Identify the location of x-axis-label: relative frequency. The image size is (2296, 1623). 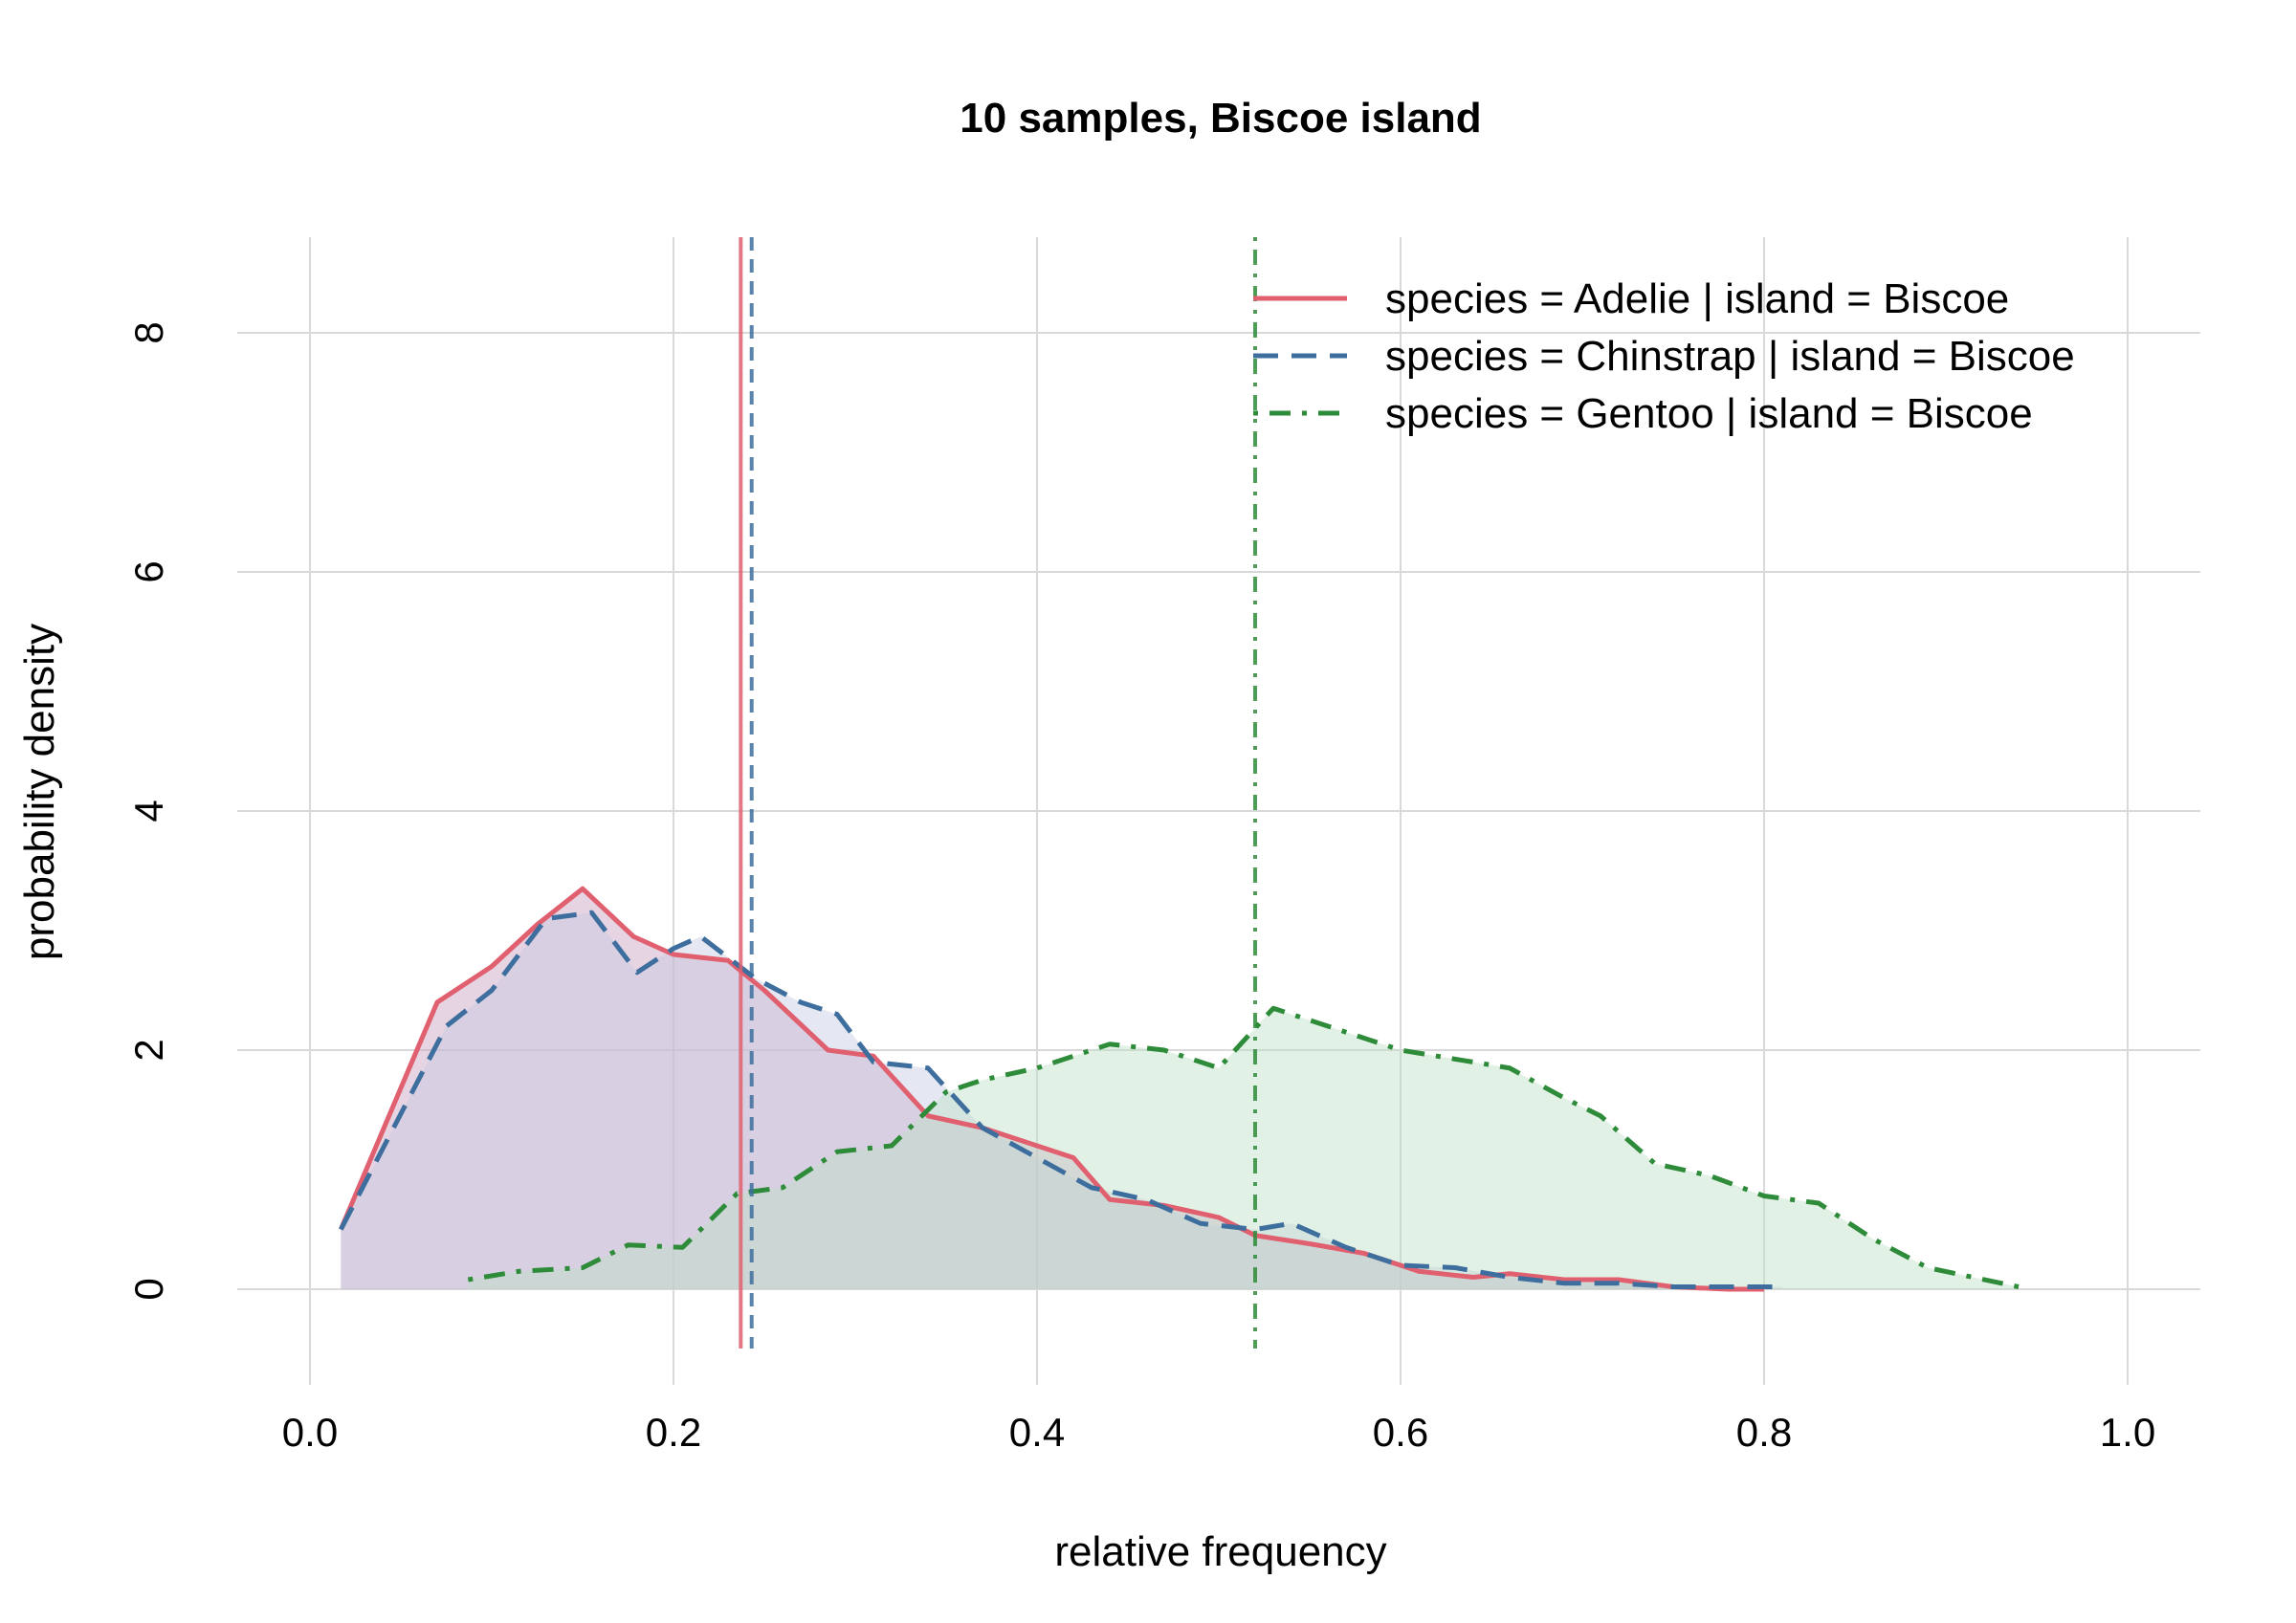
(1220, 1551).